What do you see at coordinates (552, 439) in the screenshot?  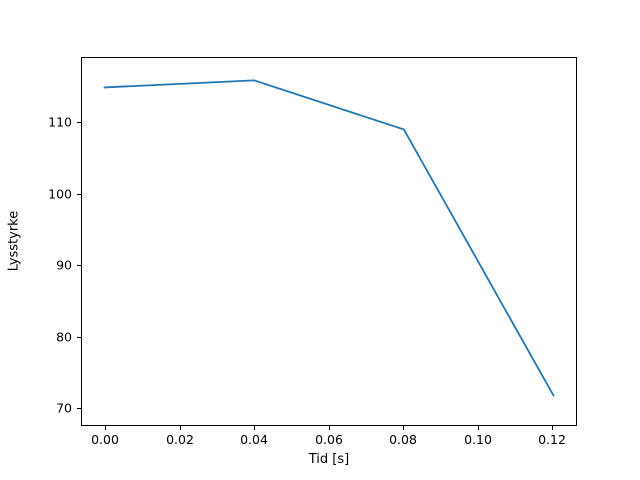 I see `x-tick-label-012: 0.12` at bounding box center [552, 439].